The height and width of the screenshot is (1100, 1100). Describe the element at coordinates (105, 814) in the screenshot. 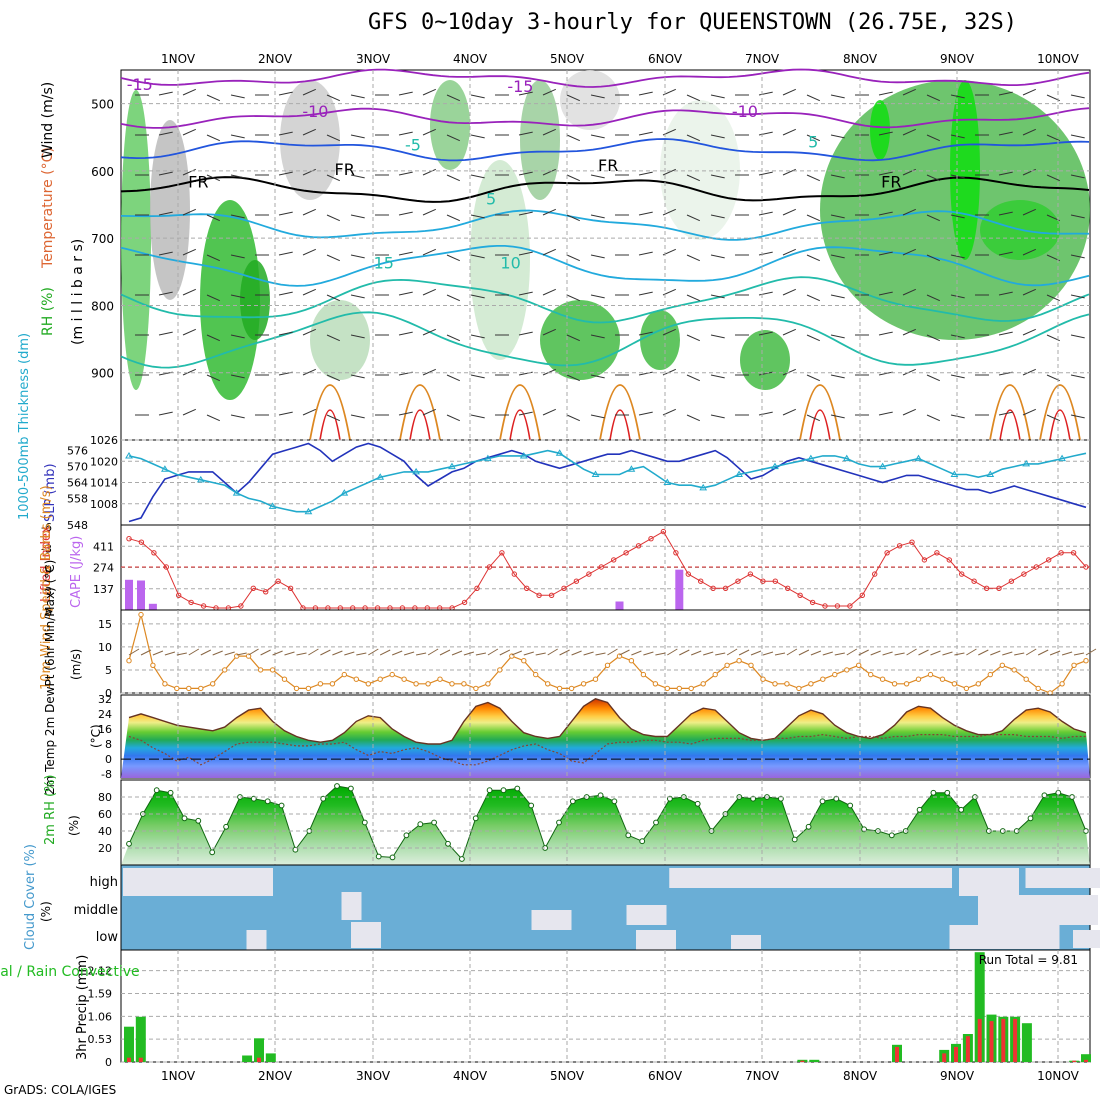

I see `rh-tick-label: 60` at that location.